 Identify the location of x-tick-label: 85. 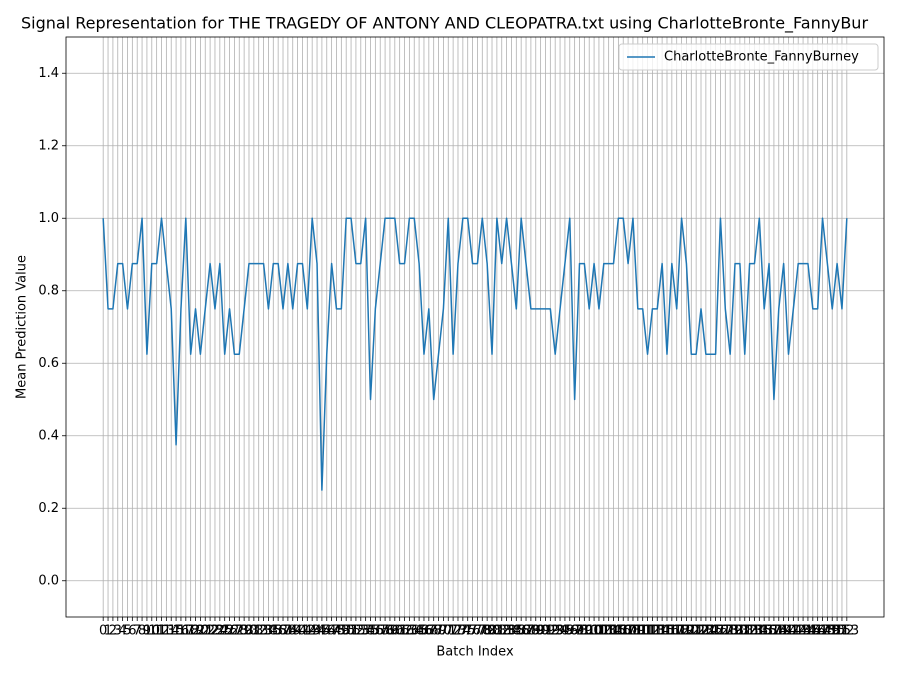
(516, 631).